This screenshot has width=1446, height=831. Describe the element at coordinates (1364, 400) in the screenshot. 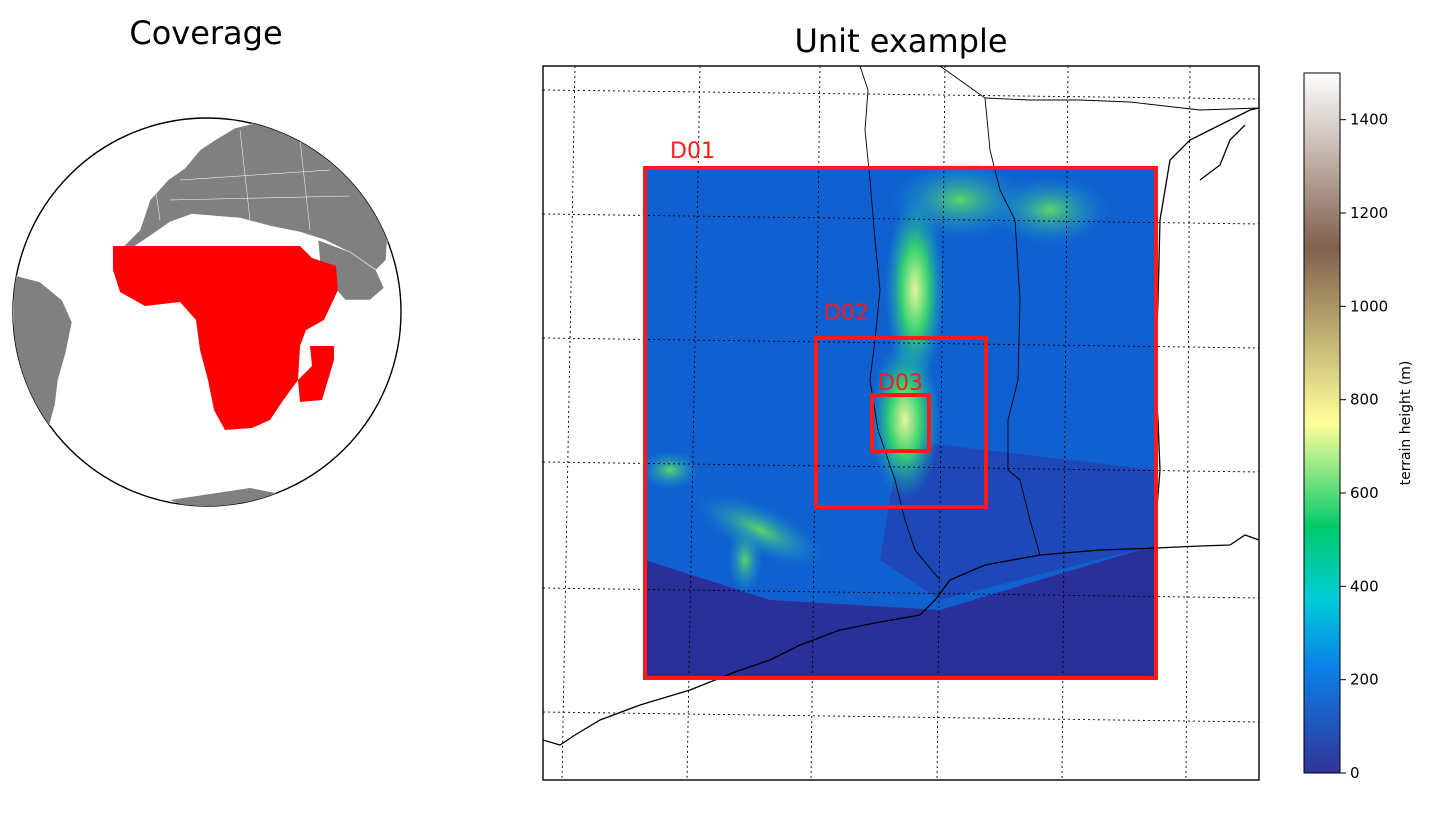

I see `colorbar-tick-label: 800` at that location.